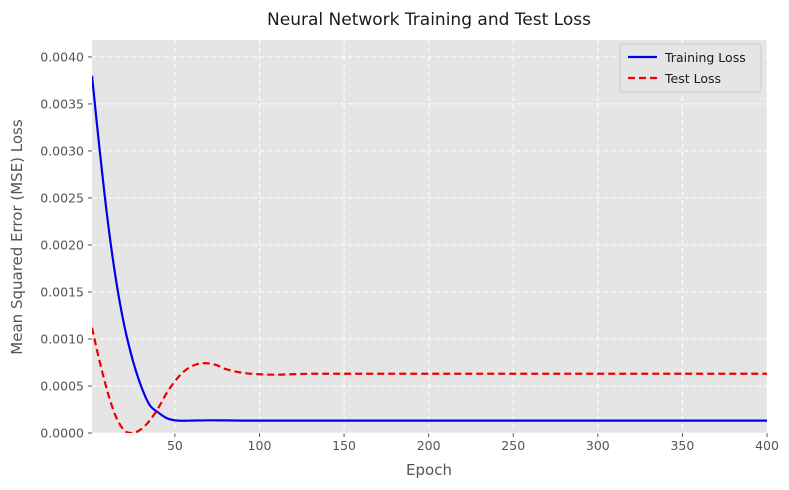 The width and height of the screenshot is (789, 490). I want to click on legend-test-label: Test Loss, so click(692, 78).